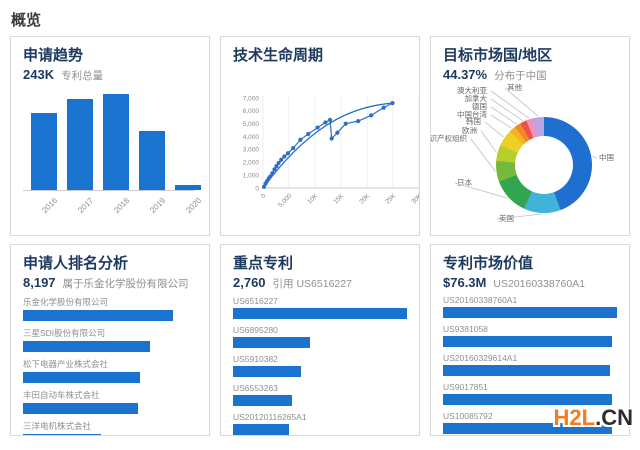 This screenshot has width=640, height=450. What do you see at coordinates (110, 308) in the screenshot?
I see `bar-row: 乐金化学股份有限公司` at bounding box center [110, 308].